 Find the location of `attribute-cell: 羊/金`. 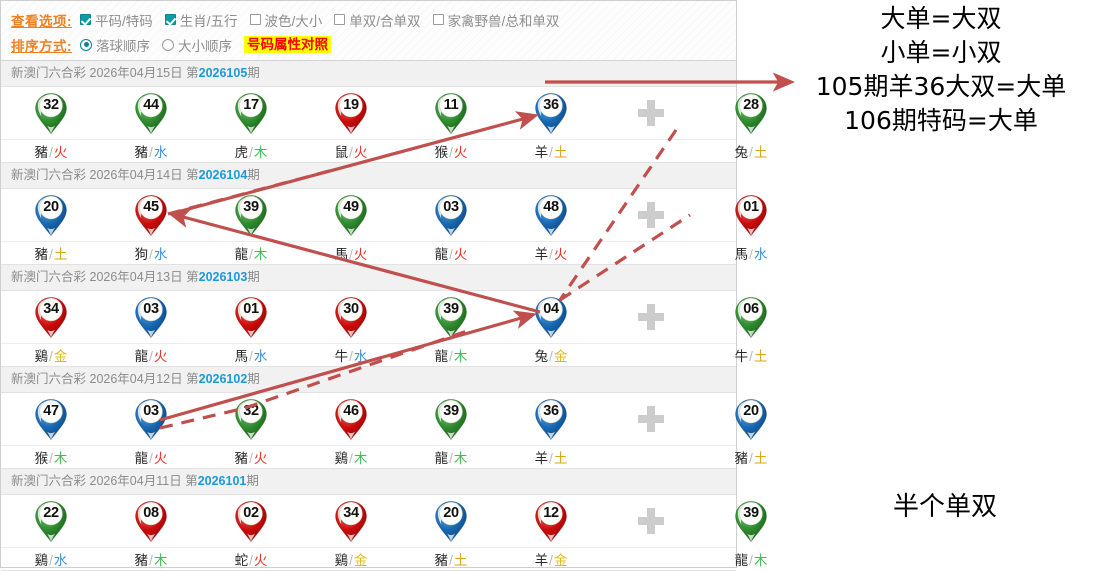

attribute-cell: 羊/金 is located at coordinates (551, 559).